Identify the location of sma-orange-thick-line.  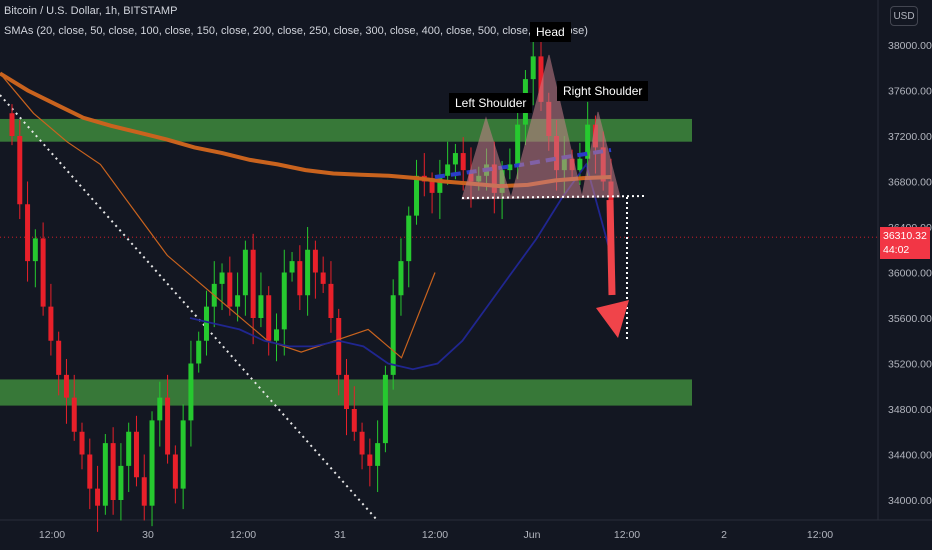
(306, 130).